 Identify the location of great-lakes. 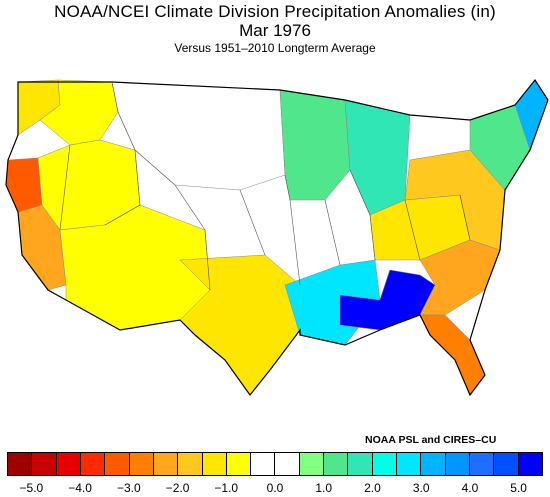
(377, 157).